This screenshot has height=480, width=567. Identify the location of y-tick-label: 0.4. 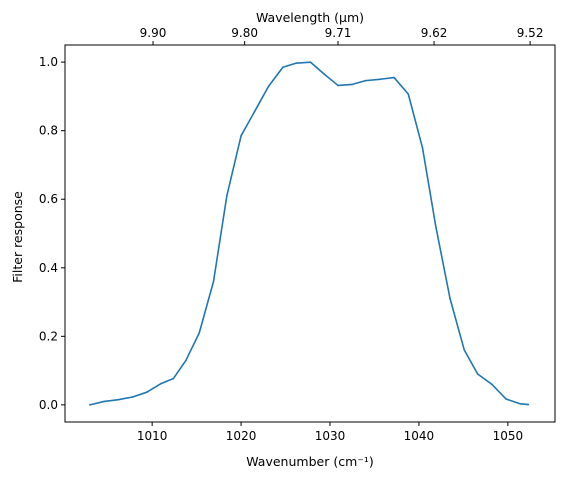
(48, 268).